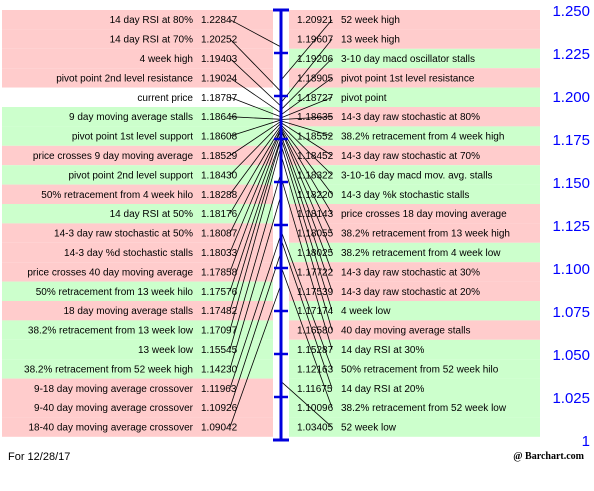 Image resolution: width=594 pixels, height=491 pixels. Describe the element at coordinates (586, 441) in the screenshot. I see `y-tick-label: 1` at that location.